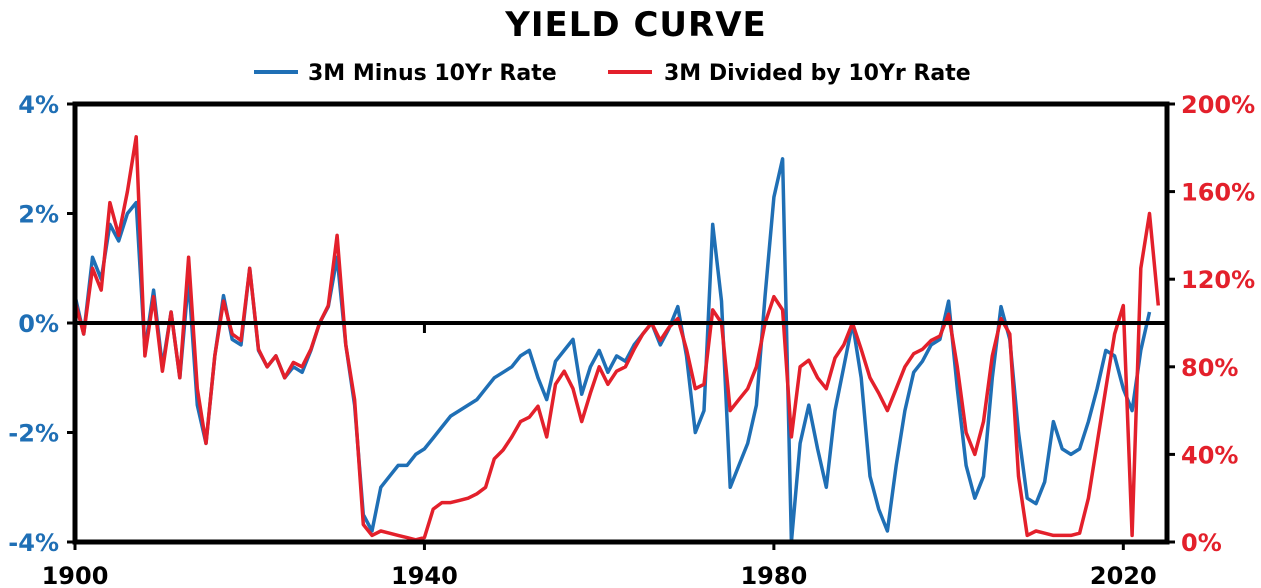  What do you see at coordinates (38, 105) in the screenshot?
I see `y-left-tick-label: 4%` at bounding box center [38, 105].